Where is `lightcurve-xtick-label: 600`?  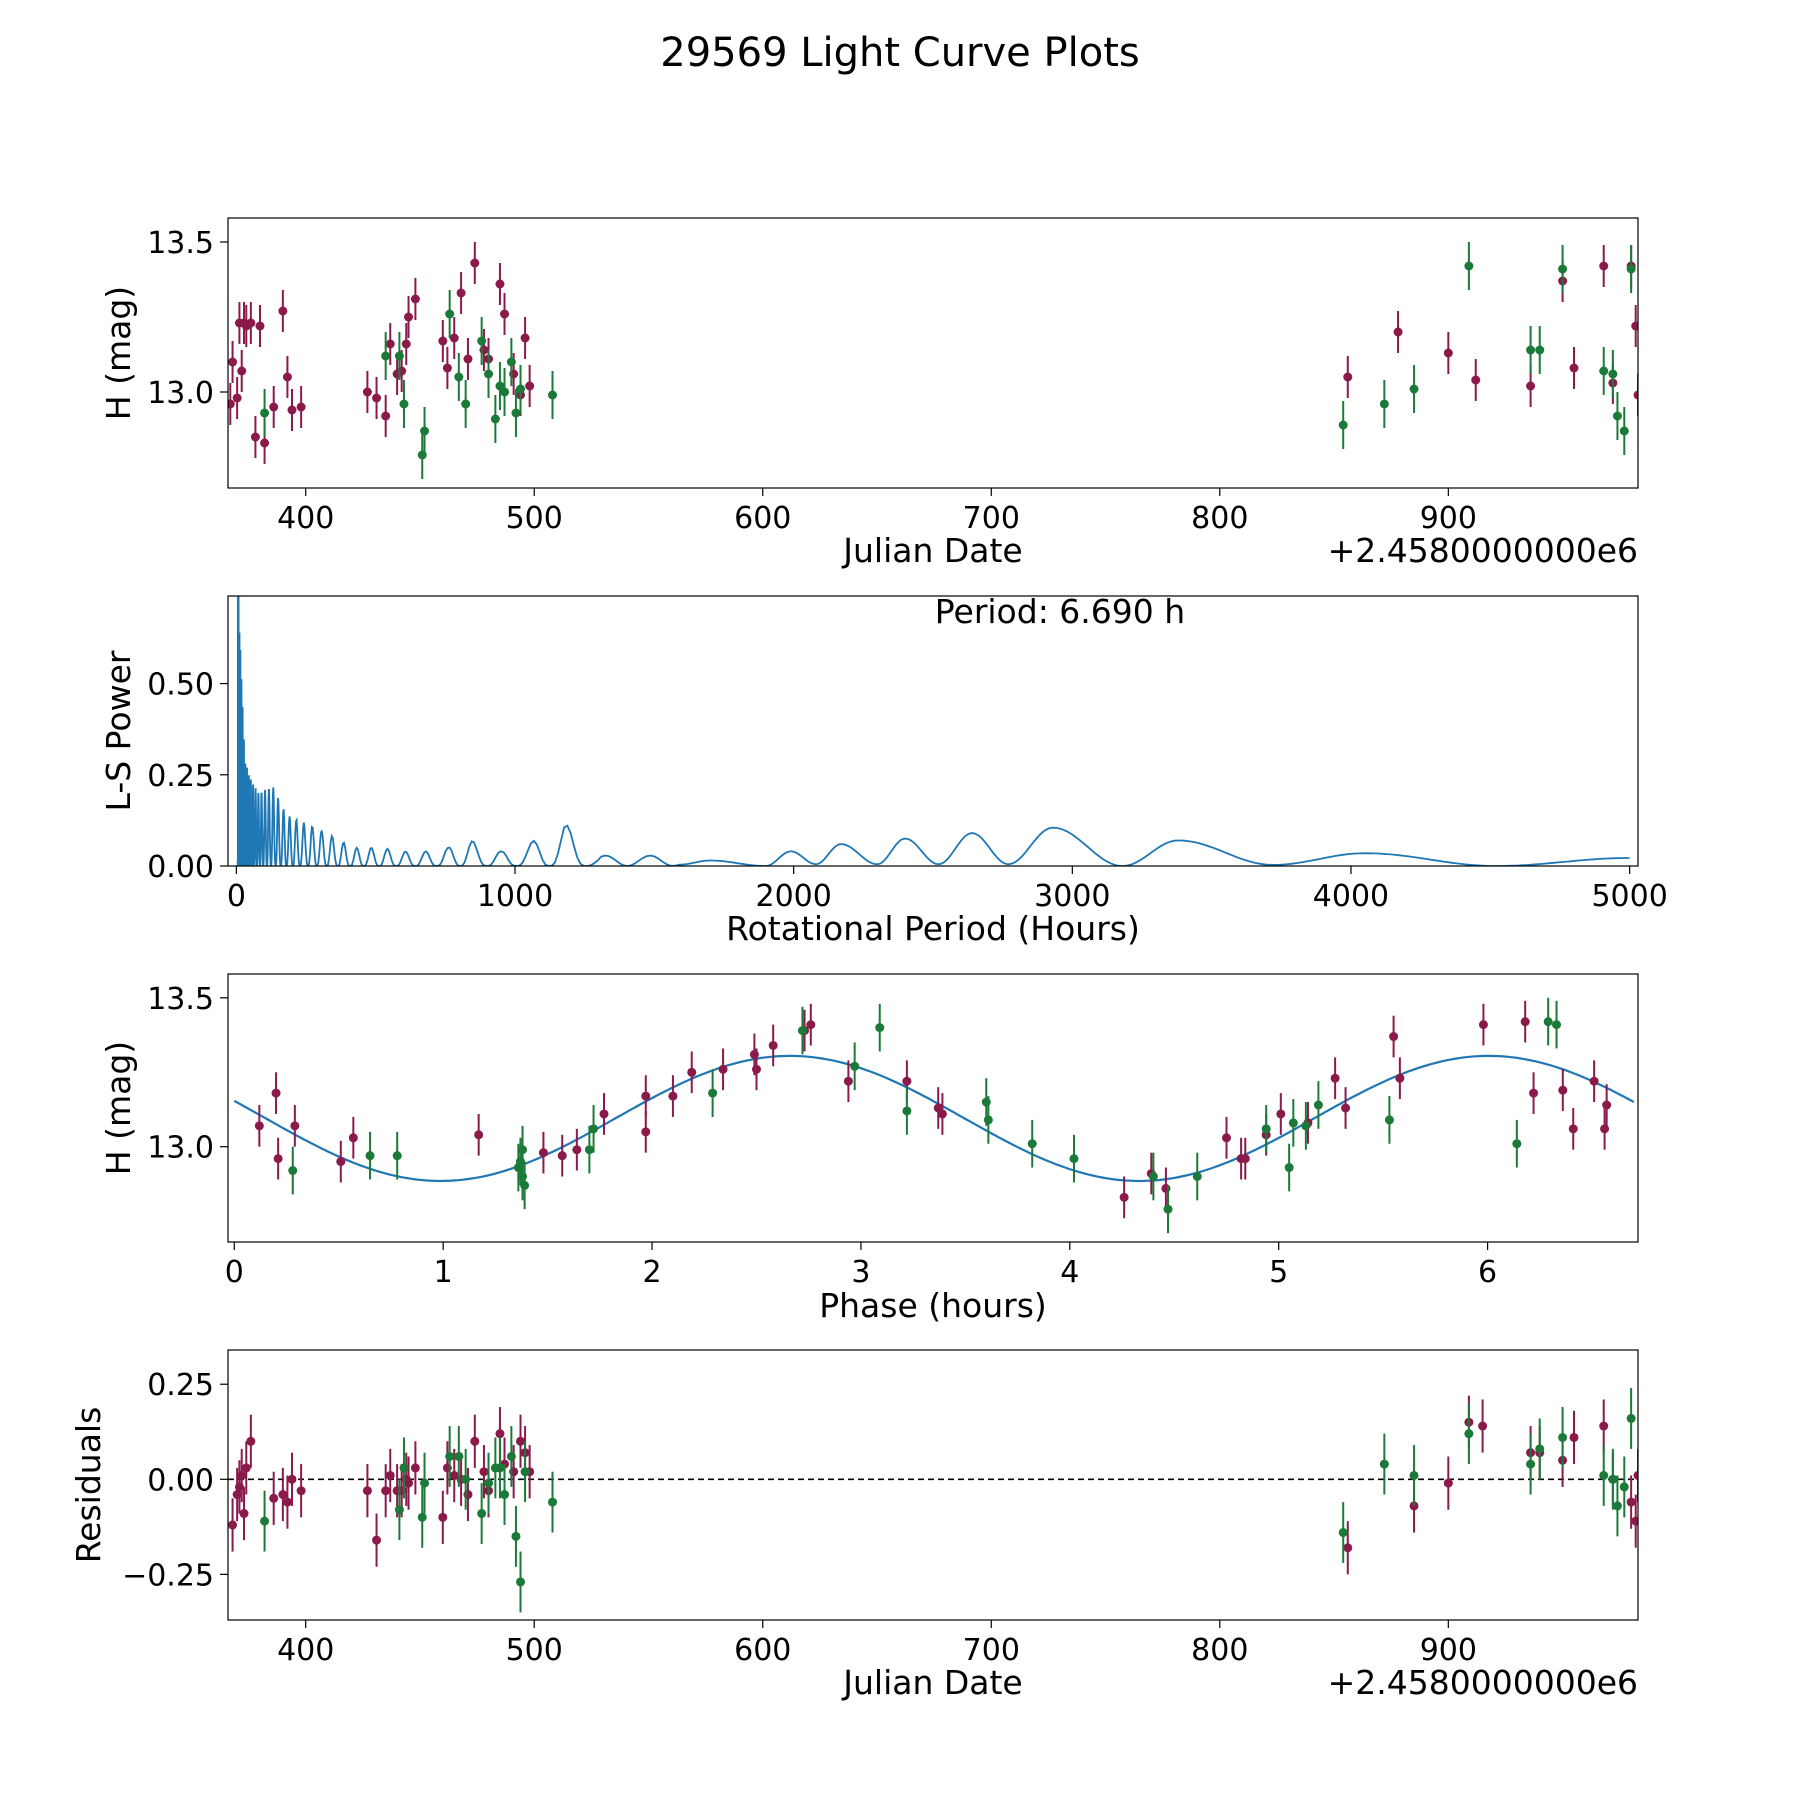 lightcurve-xtick-label: 600 is located at coordinates (762, 518).